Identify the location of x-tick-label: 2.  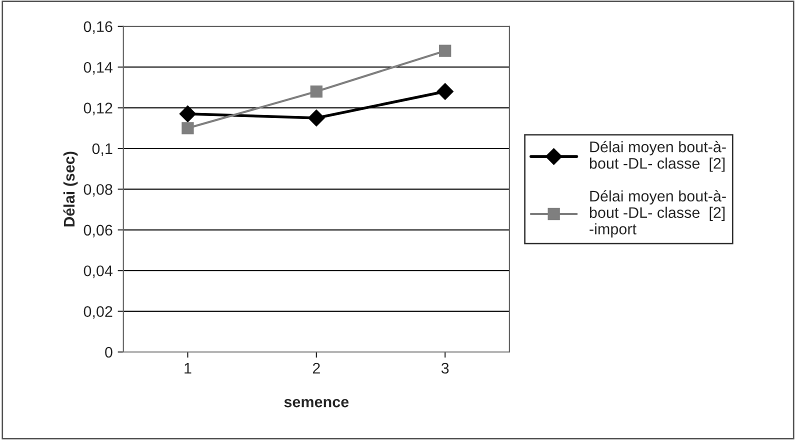
(316, 368).